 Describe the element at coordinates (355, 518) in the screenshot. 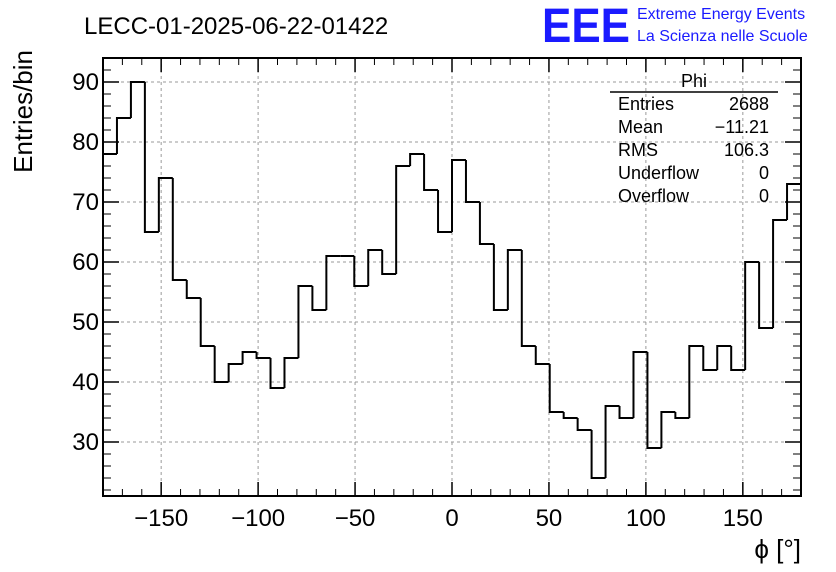

I see `x-tick-label: −50` at that location.